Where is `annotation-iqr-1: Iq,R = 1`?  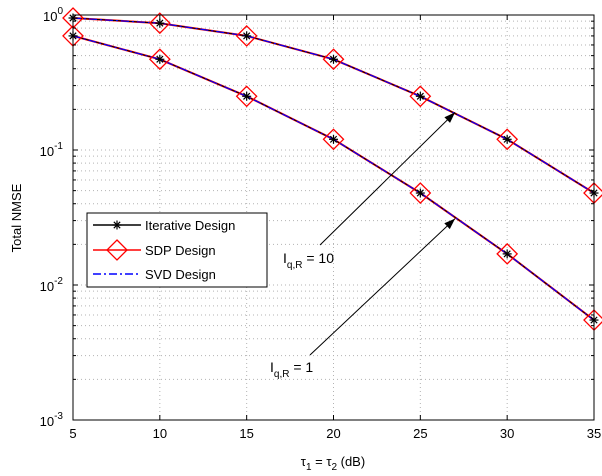
annotation-iqr-1: Iq,R = 1 is located at coordinates (291, 369).